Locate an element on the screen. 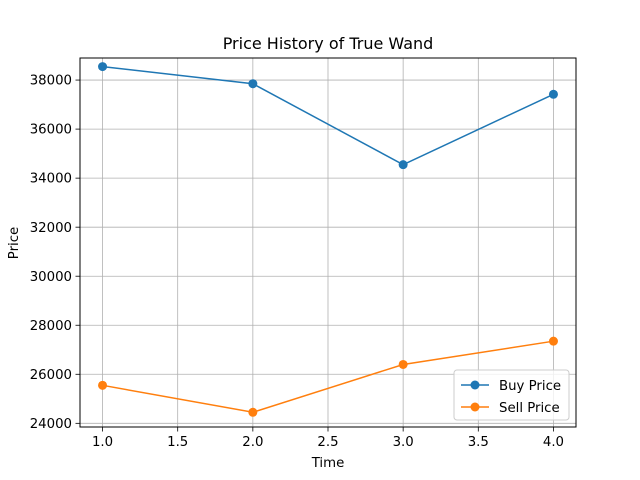 The height and width of the screenshot is (480, 640). y-tick-label: 28000 is located at coordinates (51, 326).